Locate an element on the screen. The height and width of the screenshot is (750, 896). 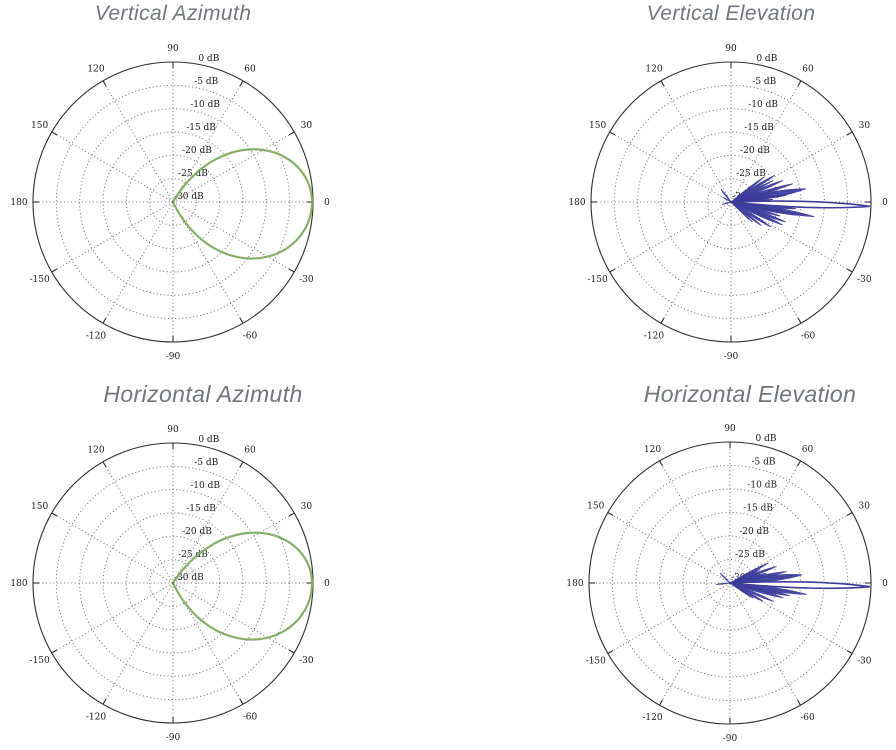
db-label: -30 dB is located at coordinates (189, 578).